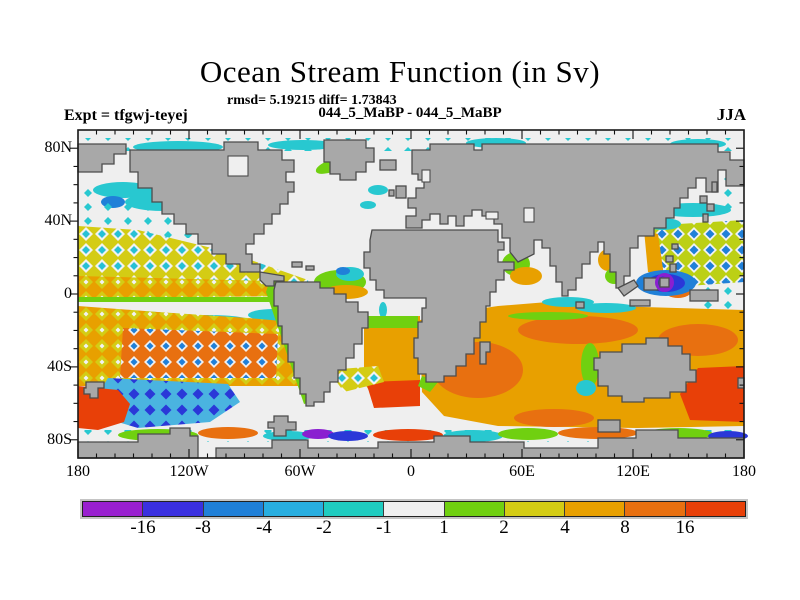 This screenshot has height=600, width=800. I want to click on cb-label-m4: -4, so click(264, 527).